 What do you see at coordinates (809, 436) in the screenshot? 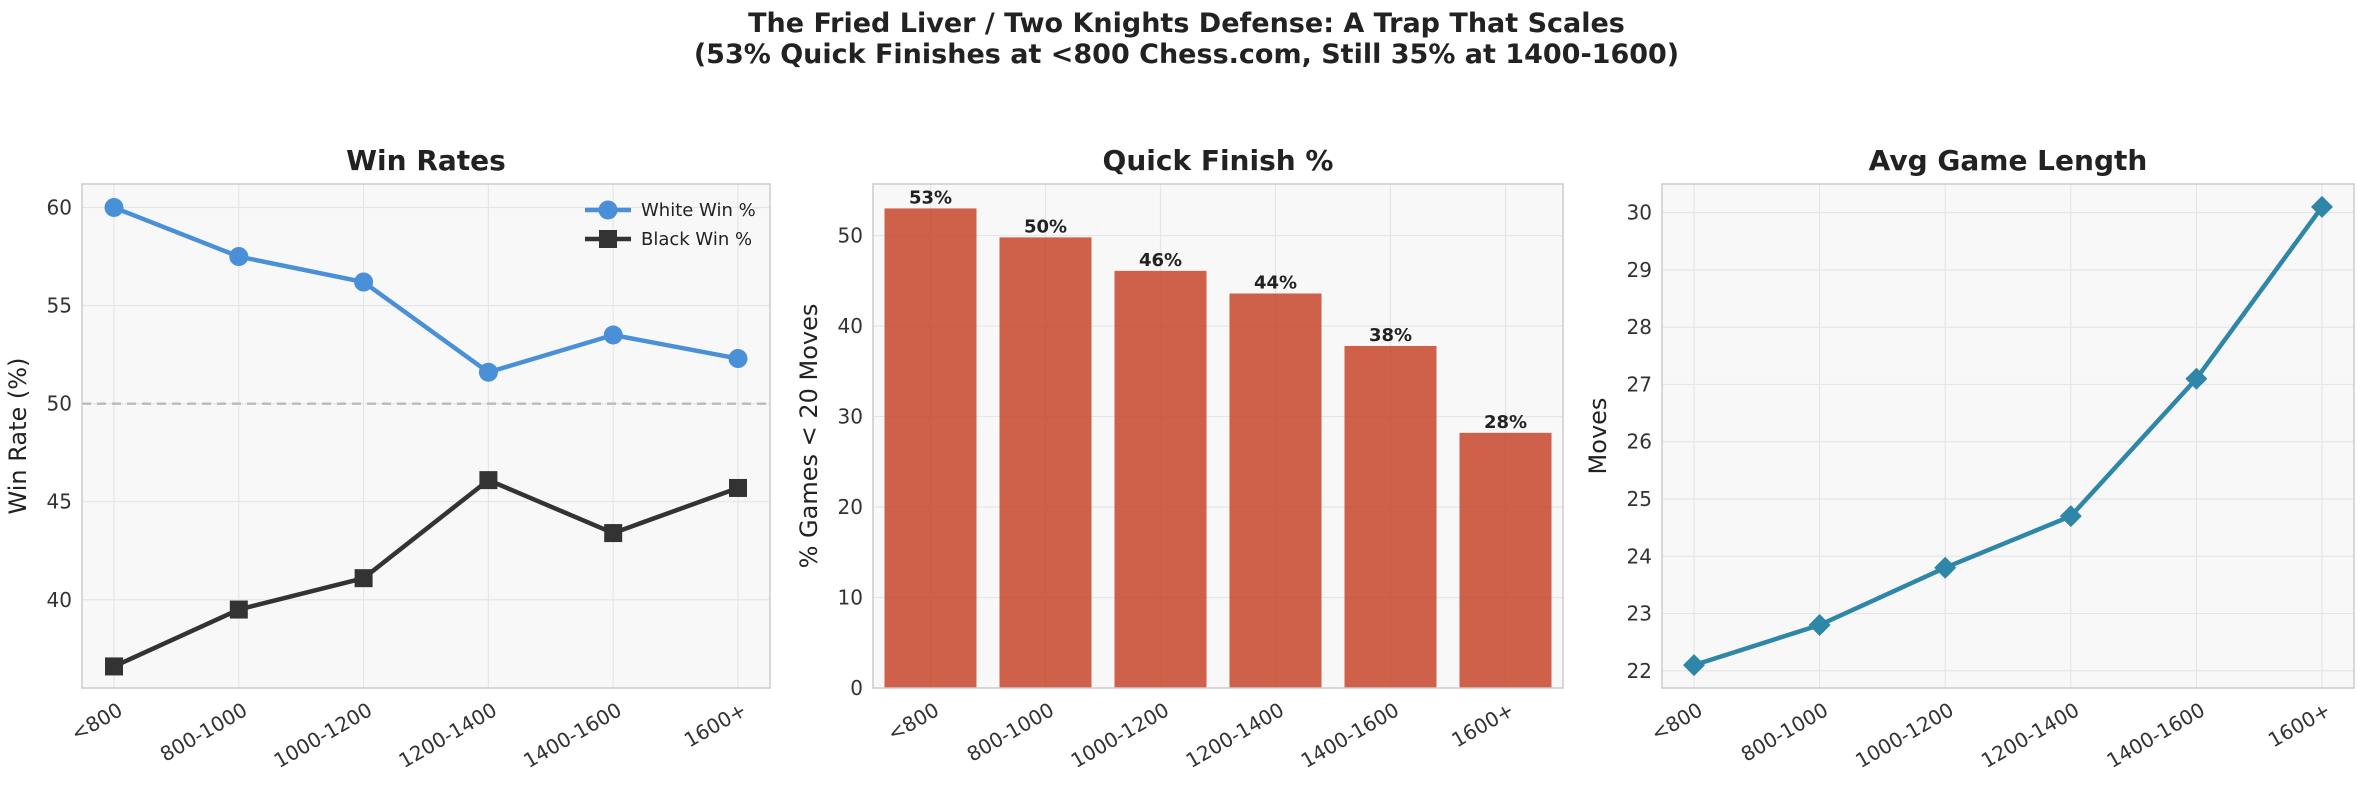
I see `y-axis-label: % Games < 20 Moves` at bounding box center [809, 436].